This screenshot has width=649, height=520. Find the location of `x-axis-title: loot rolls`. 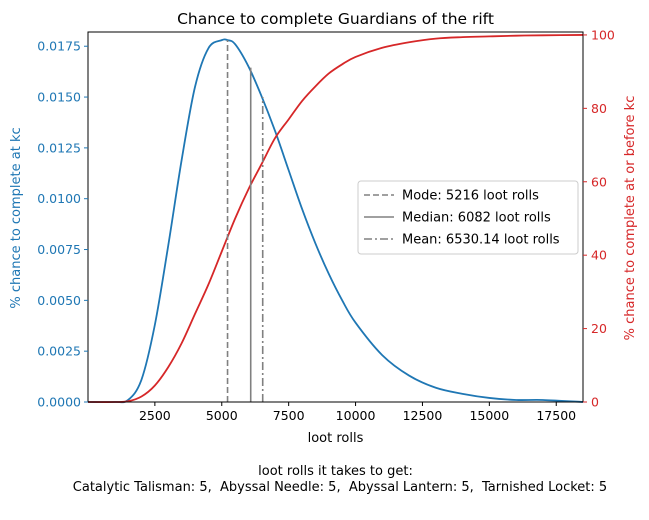

x-axis-title: loot rolls is located at coordinates (336, 438).